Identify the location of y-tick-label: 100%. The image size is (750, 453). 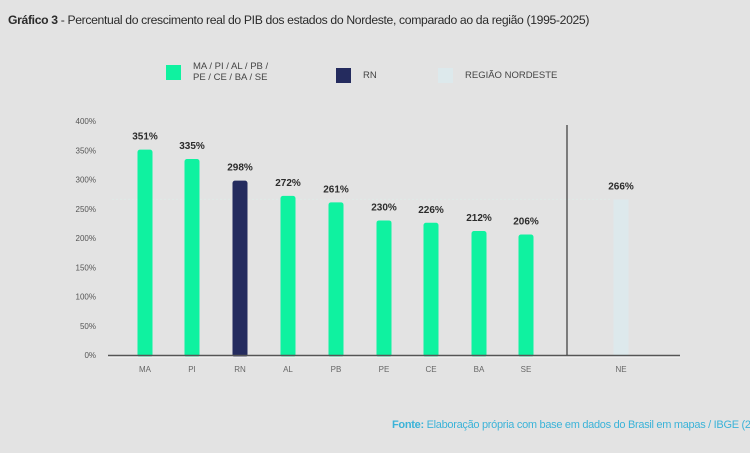
(86, 297).